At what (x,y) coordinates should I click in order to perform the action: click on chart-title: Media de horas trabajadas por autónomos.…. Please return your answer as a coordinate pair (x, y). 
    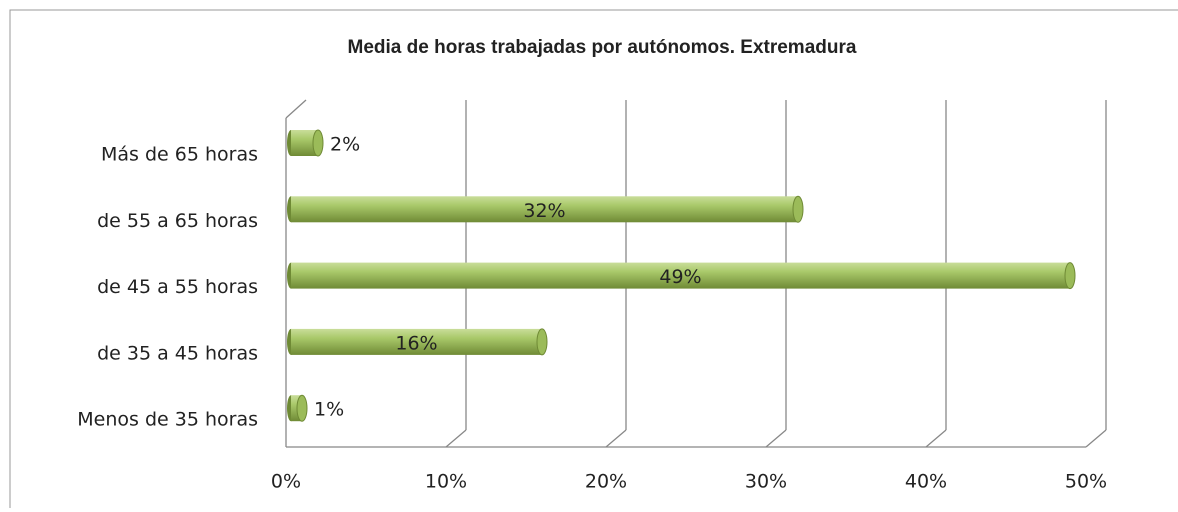
    Looking at the image, I should click on (602, 47).